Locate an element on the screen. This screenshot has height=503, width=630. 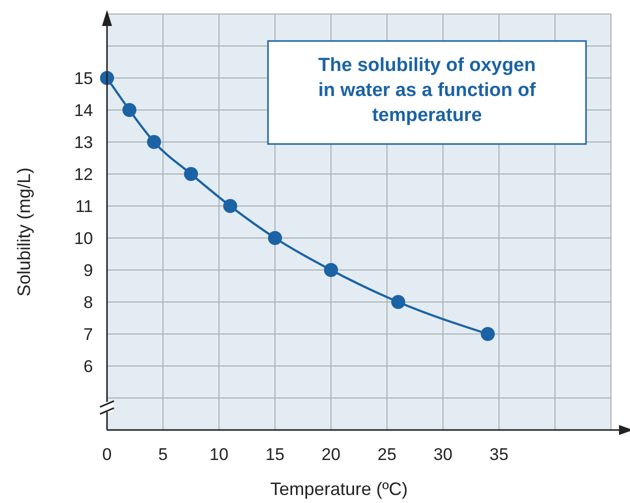
x-tick-label: 0 is located at coordinates (107, 454).